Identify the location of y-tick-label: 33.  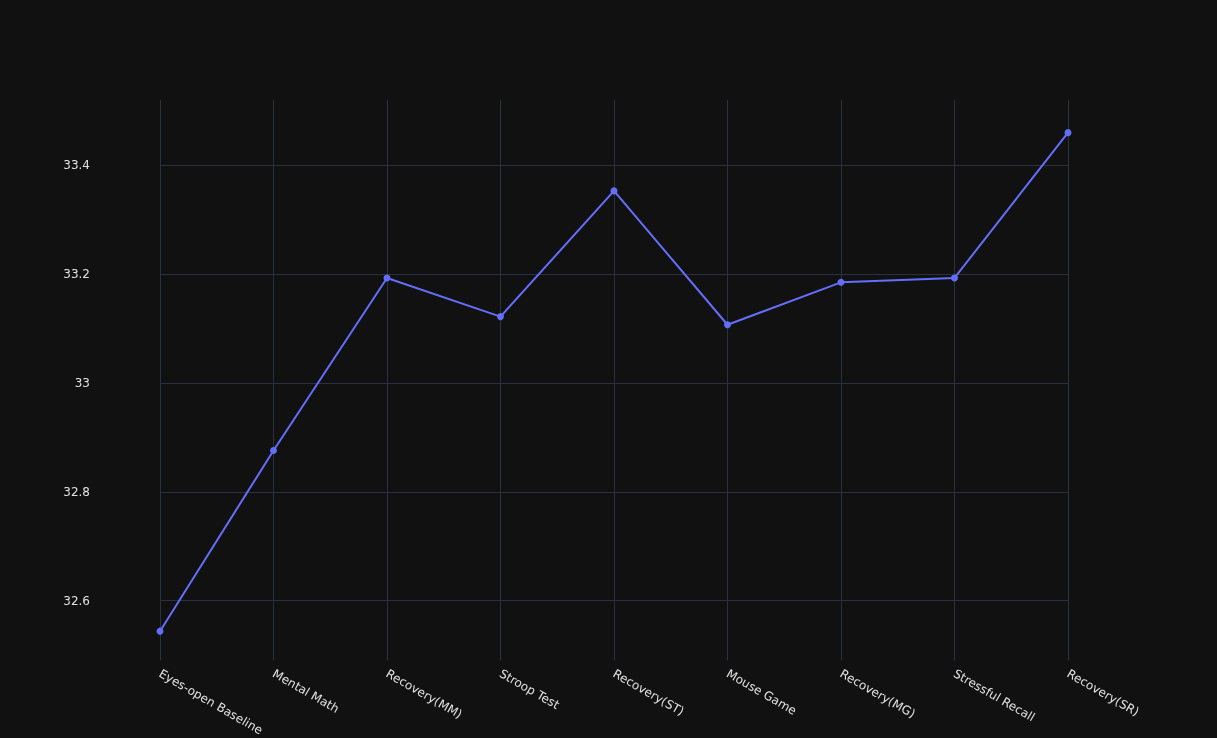
(82, 383).